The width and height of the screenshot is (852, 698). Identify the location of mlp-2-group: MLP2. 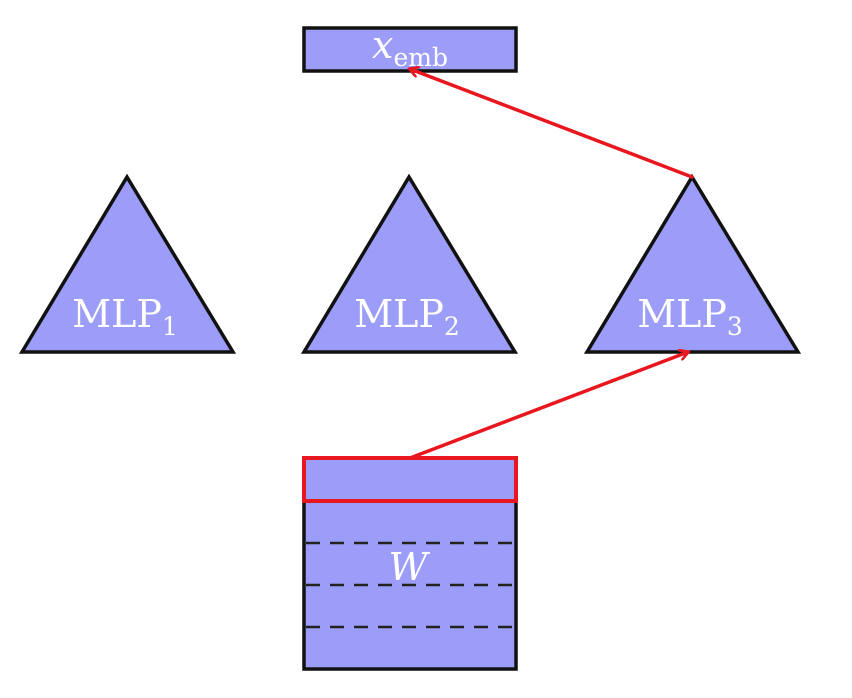
(409, 263).